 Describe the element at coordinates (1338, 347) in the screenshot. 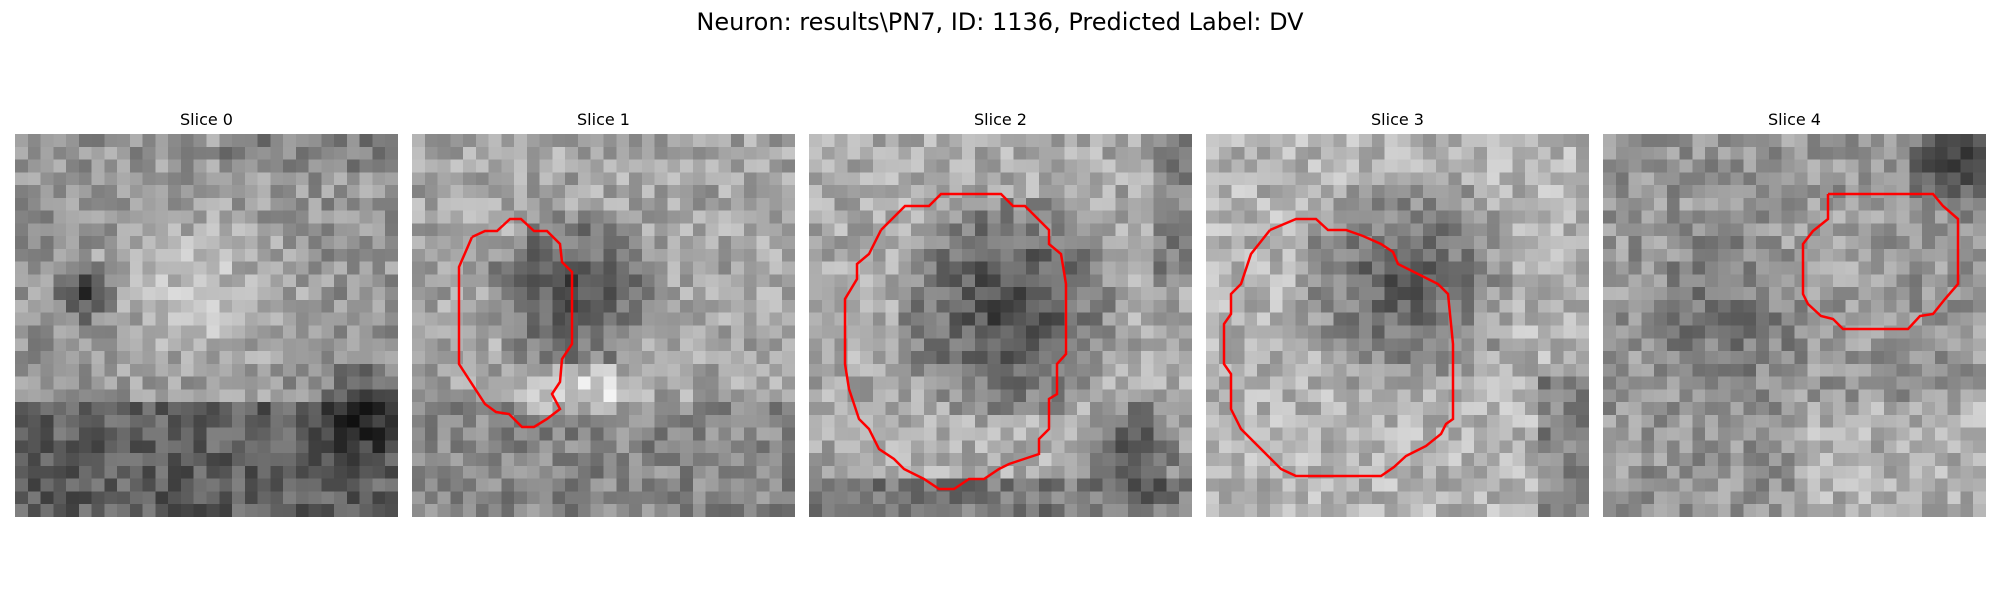

I see `slice-3-contour` at that location.